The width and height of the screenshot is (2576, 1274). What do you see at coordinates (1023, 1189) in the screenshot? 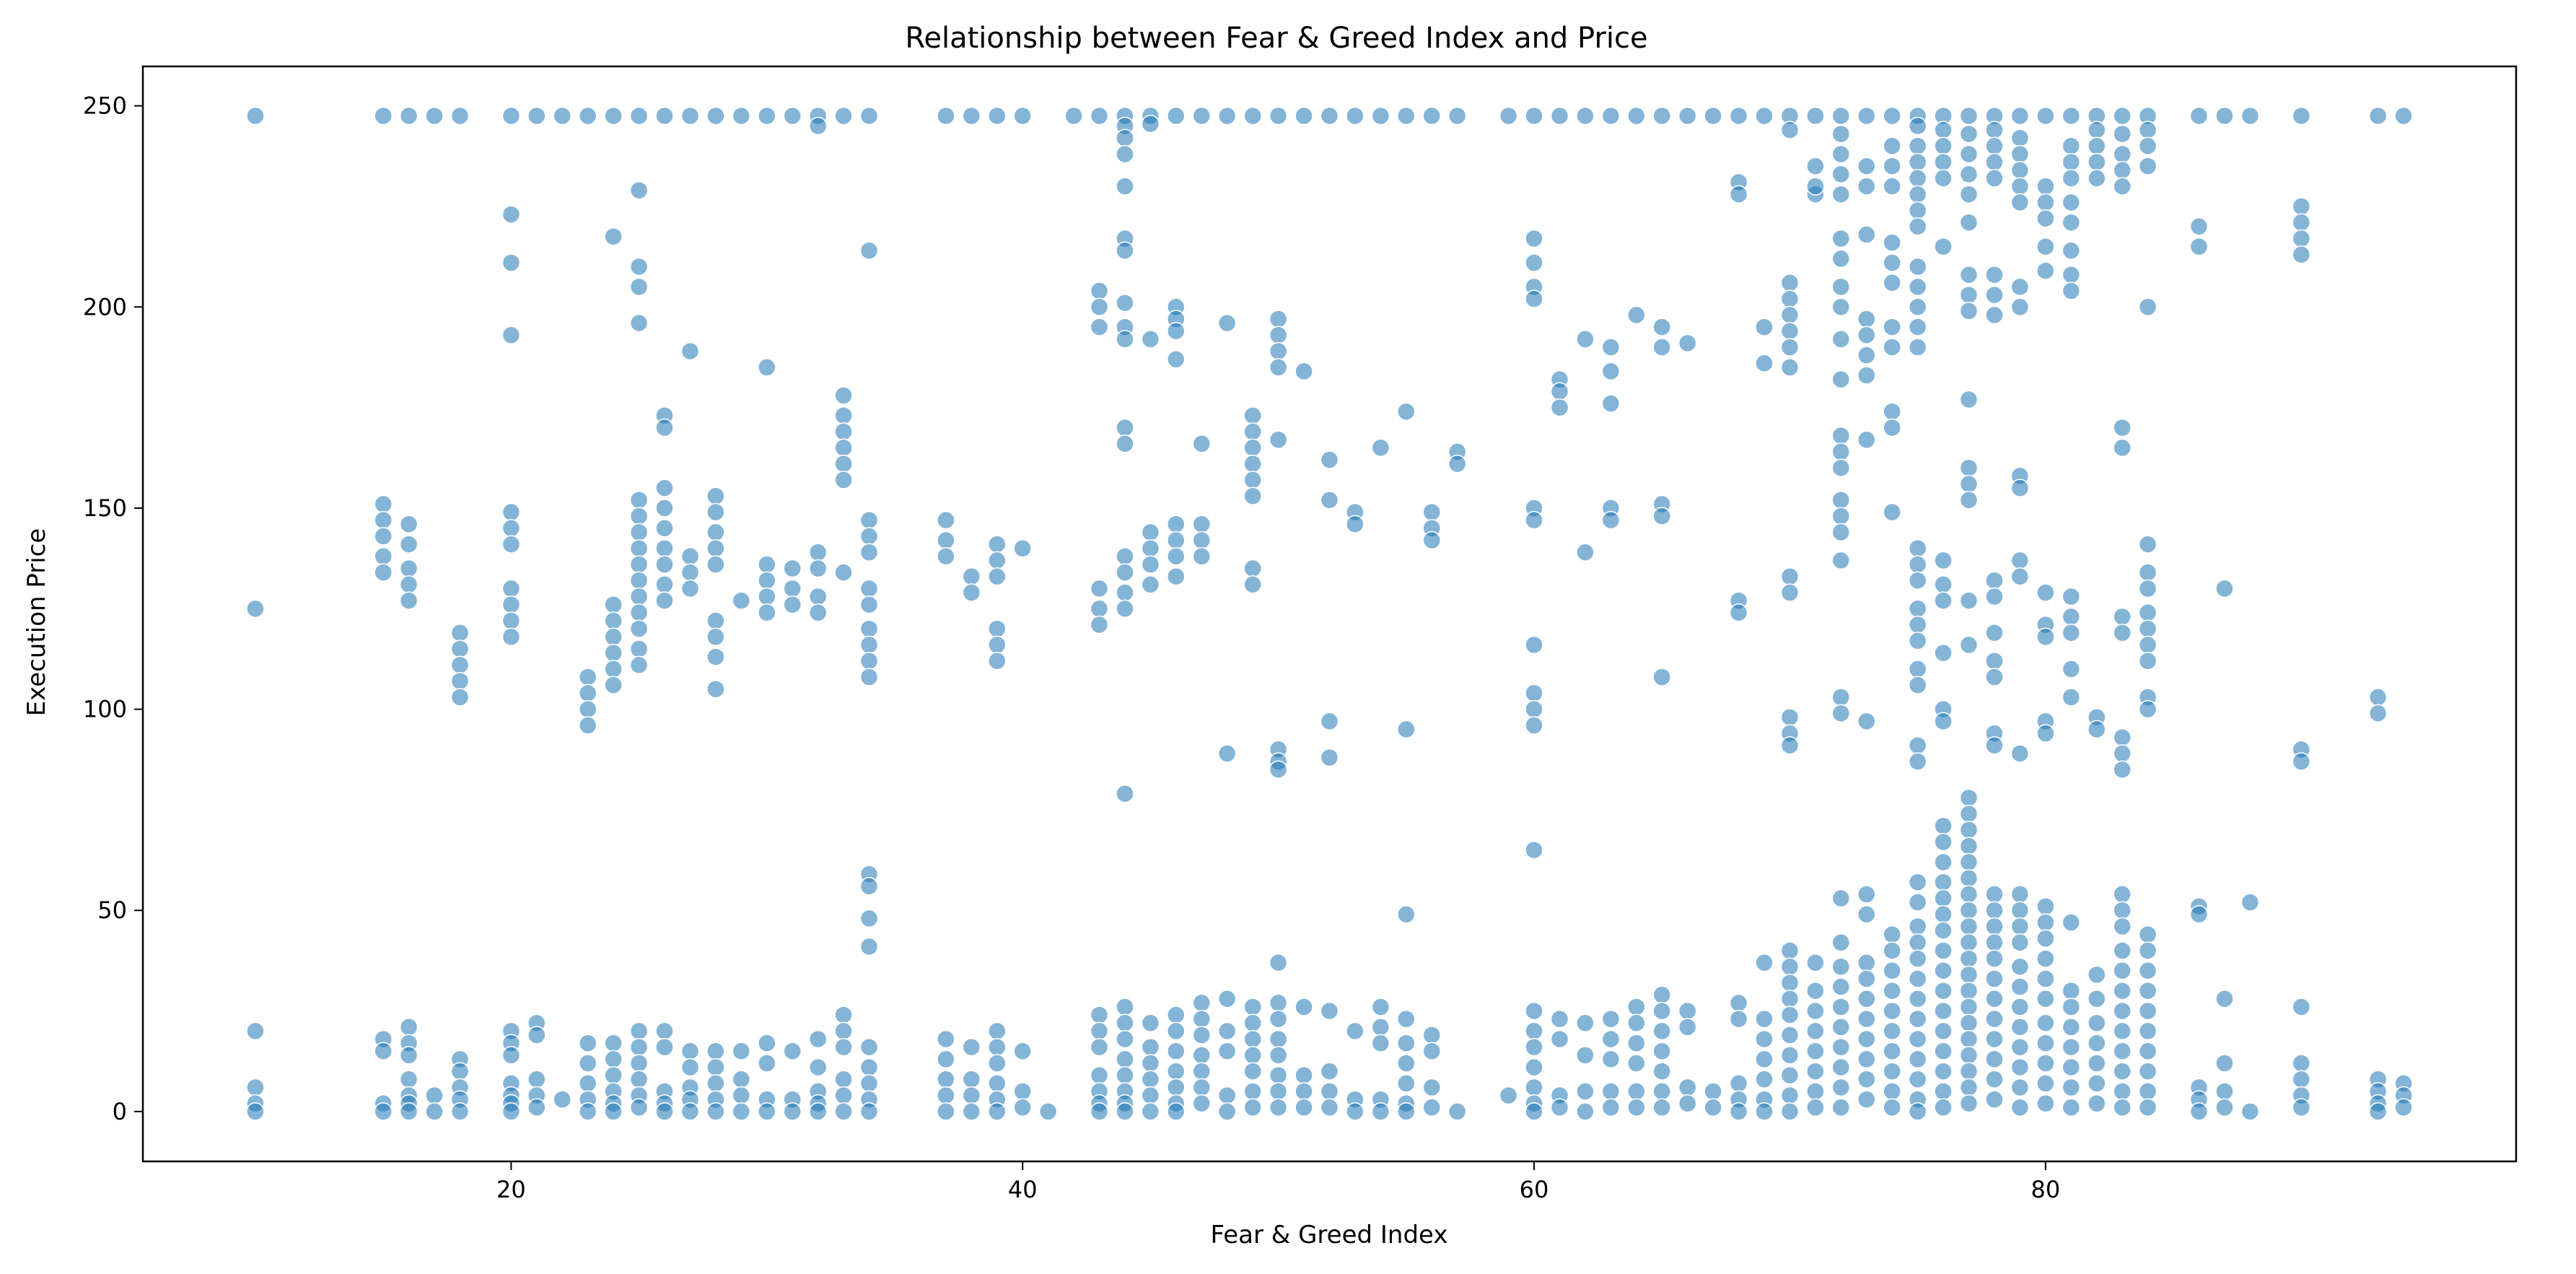
I see `x-tick-label: 40` at bounding box center [1023, 1189].